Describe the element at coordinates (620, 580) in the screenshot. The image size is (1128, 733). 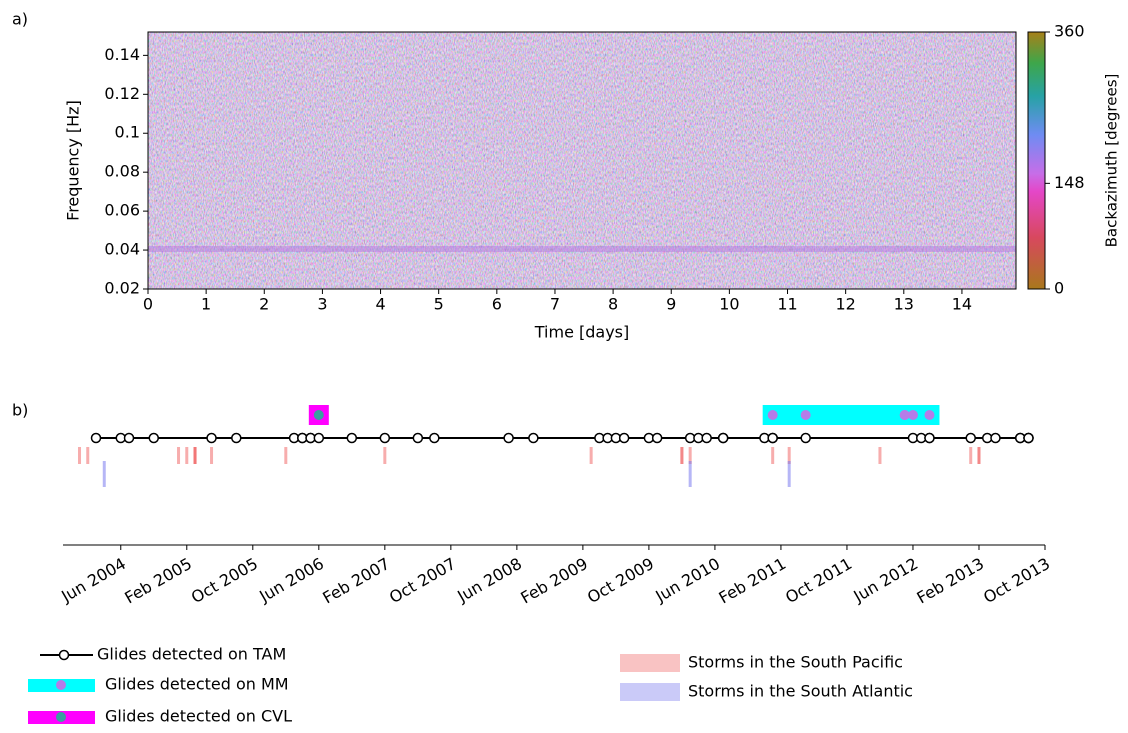
I see `x-tick-label: Oct 2009` at that location.